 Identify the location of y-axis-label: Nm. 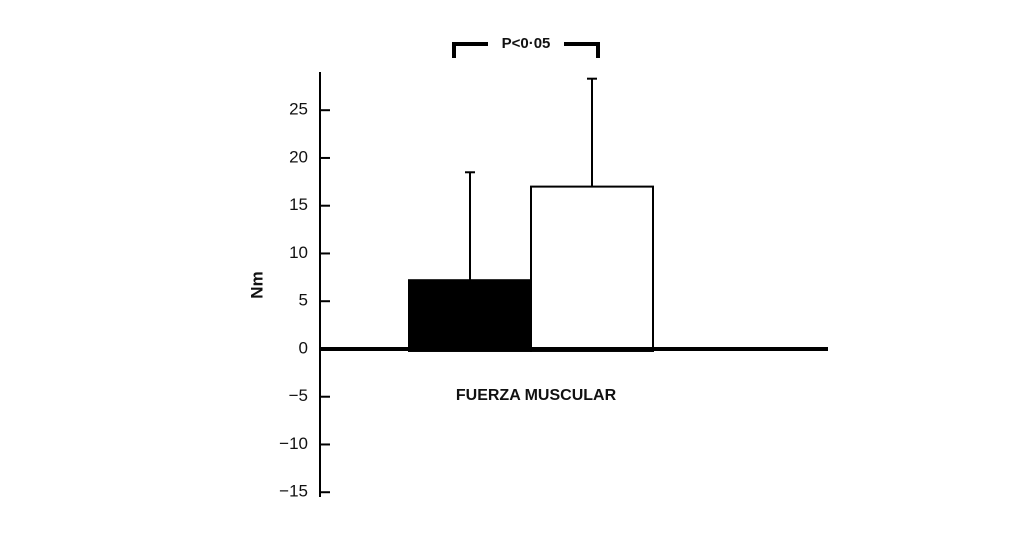
(256, 284).